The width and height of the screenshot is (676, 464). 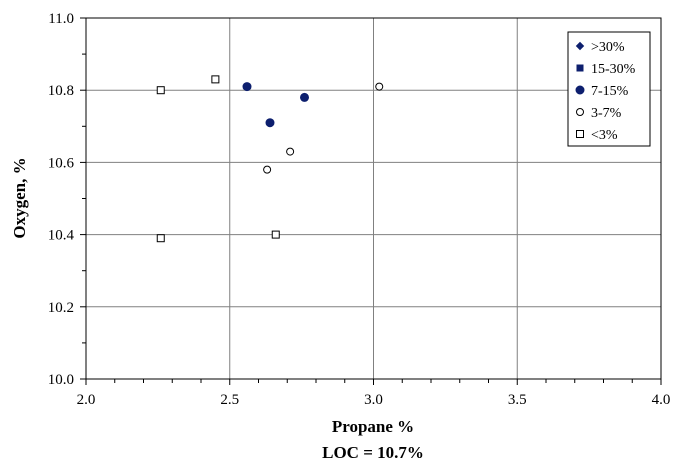 I want to click on loc-annotation: LOC = 10.7%, so click(x=373, y=452).